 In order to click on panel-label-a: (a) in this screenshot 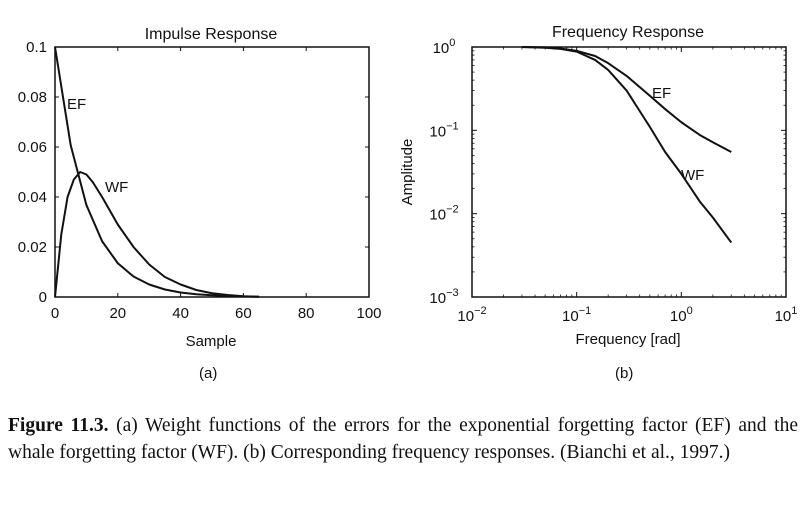, I will do `click(208, 373)`.